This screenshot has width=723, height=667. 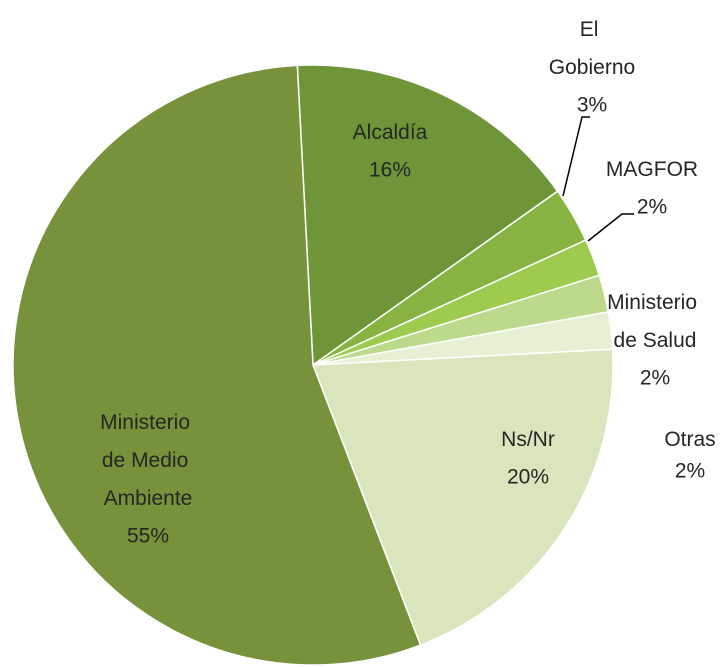 What do you see at coordinates (655, 321) in the screenshot?
I see `slice-label: Ministerio de Salud` at bounding box center [655, 321].